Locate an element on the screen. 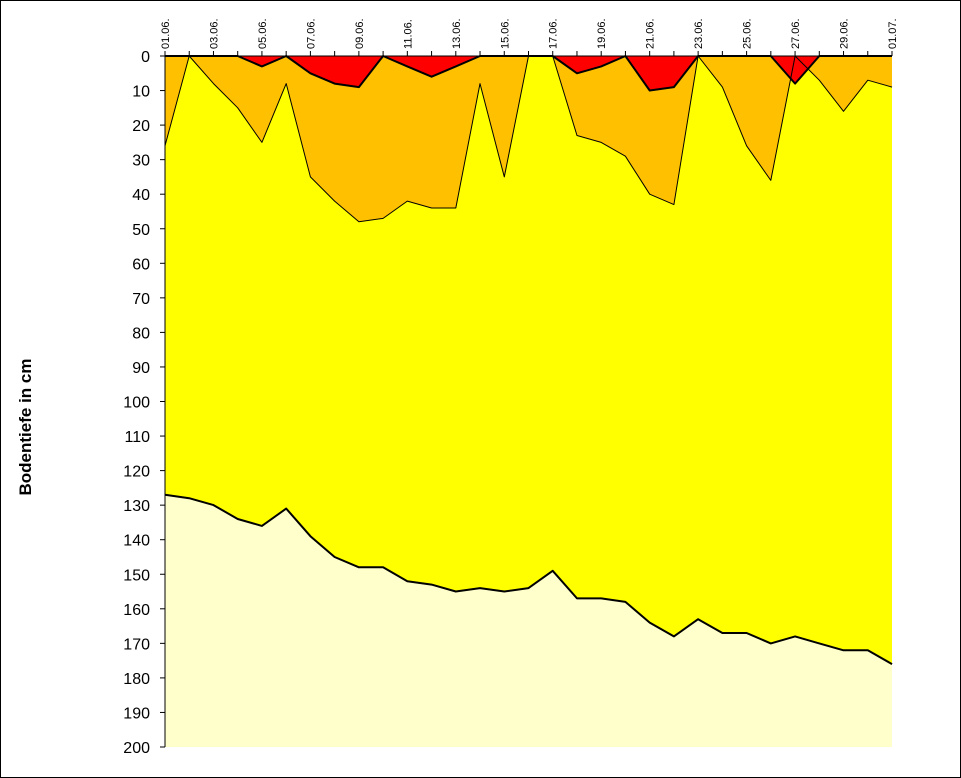 Image resolution: width=961 pixels, height=778 pixels. y-tick-label: 180 is located at coordinates (136, 679).